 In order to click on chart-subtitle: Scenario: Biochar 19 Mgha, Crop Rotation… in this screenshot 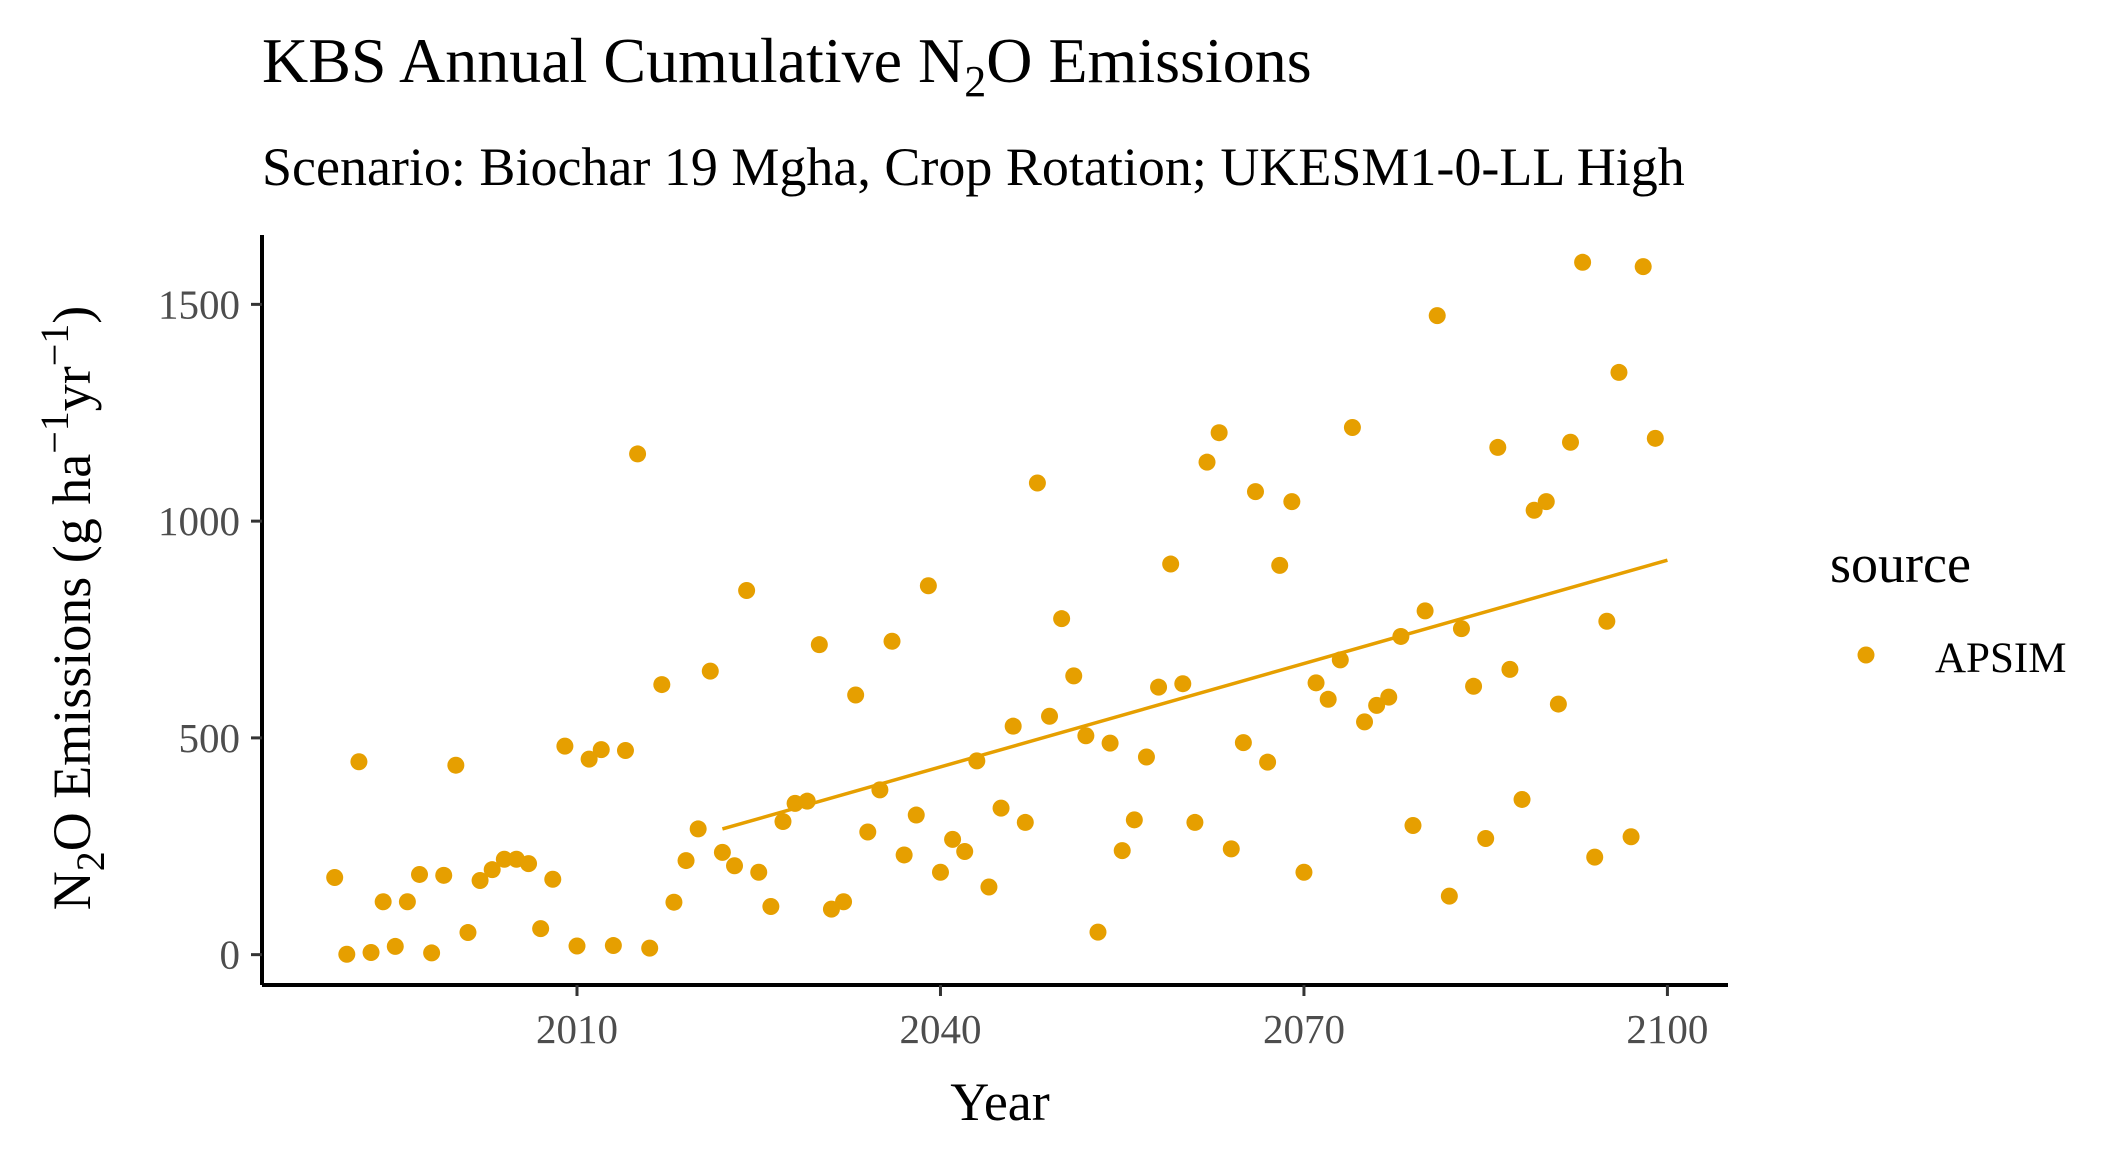, I will do `click(973, 167)`.